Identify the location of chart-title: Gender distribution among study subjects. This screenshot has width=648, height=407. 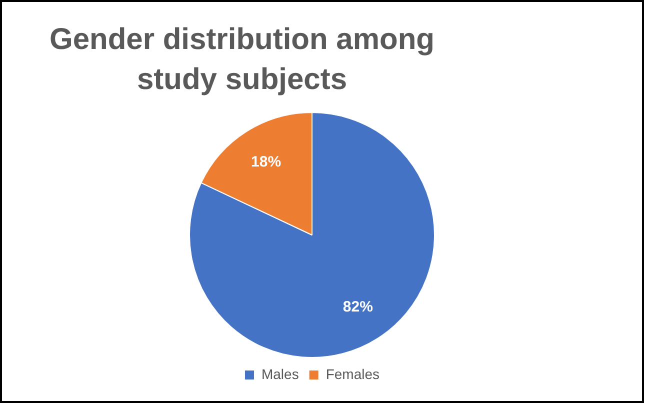
(242, 60).